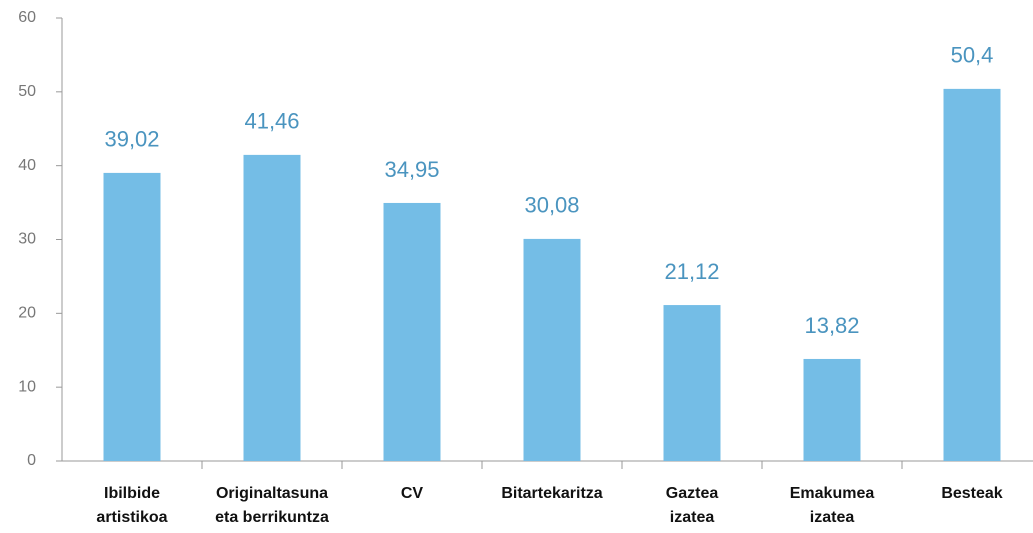  I want to click on y-tick-label: 60, so click(27, 17).